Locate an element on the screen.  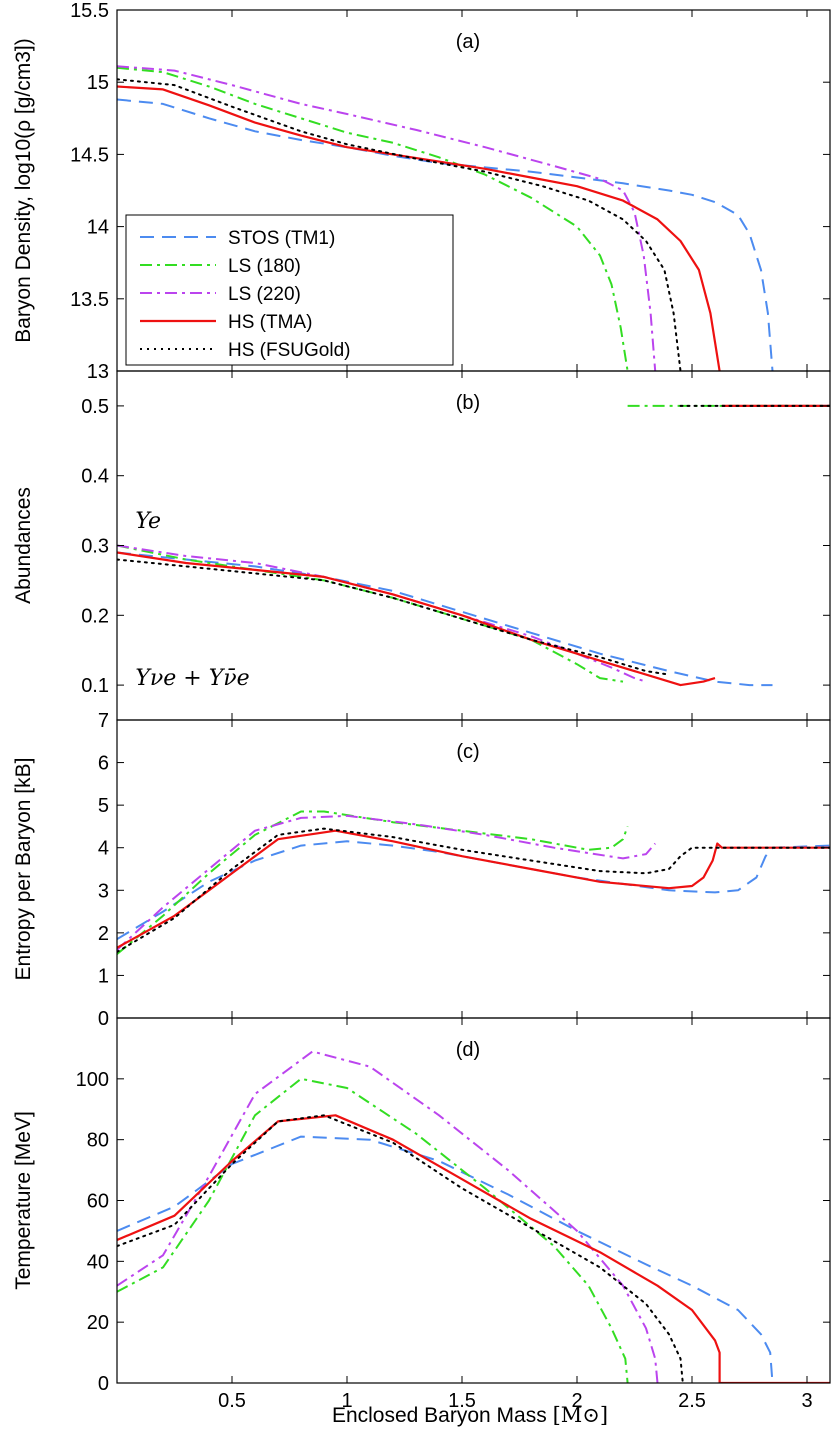
y-tick-label: 0.2 is located at coordinates (95, 616).